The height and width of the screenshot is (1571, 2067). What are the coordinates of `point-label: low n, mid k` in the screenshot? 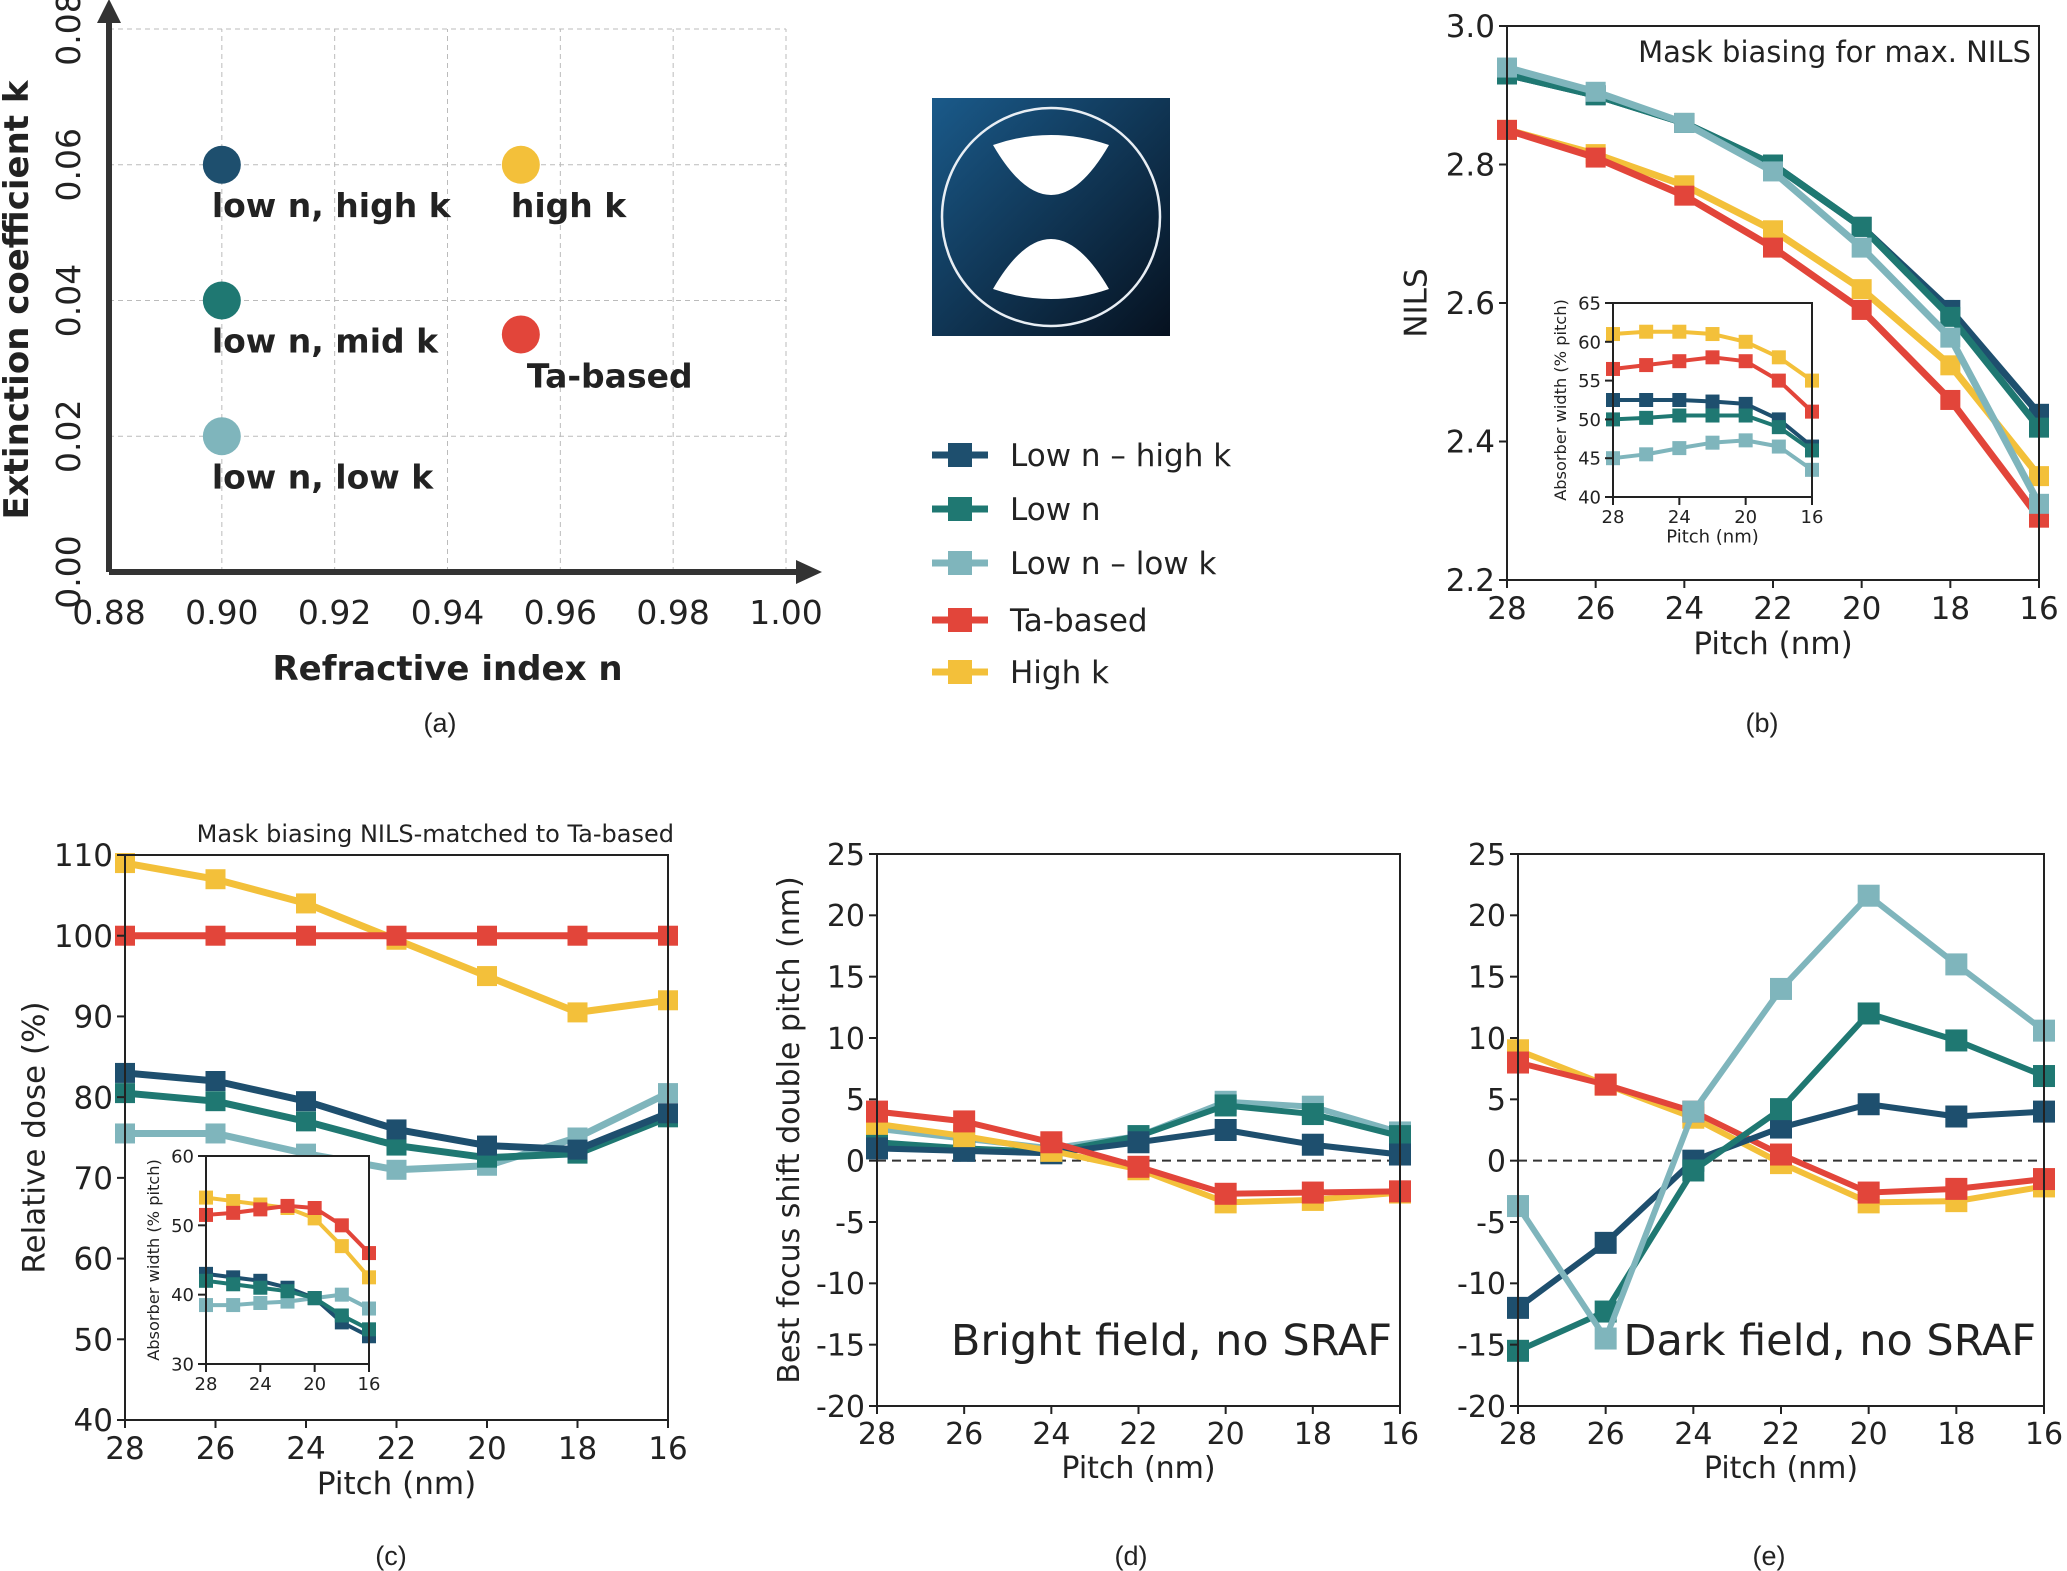 It's located at (325, 341).